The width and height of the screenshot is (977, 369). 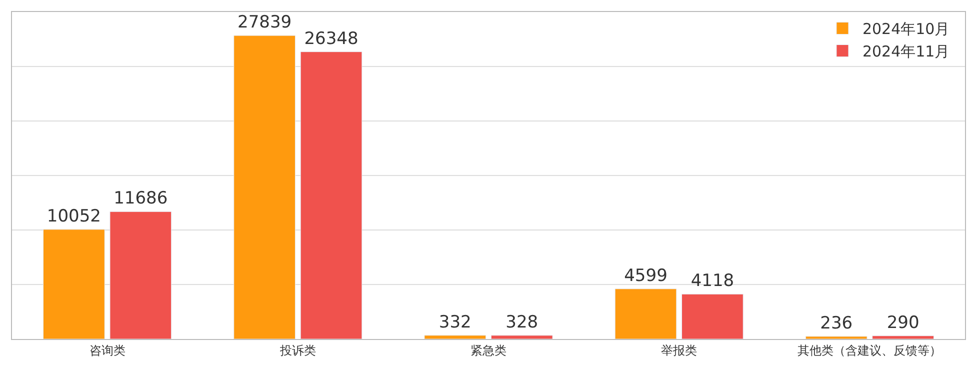 I want to click on x-tick-label: 紧急类, so click(x=488, y=350).